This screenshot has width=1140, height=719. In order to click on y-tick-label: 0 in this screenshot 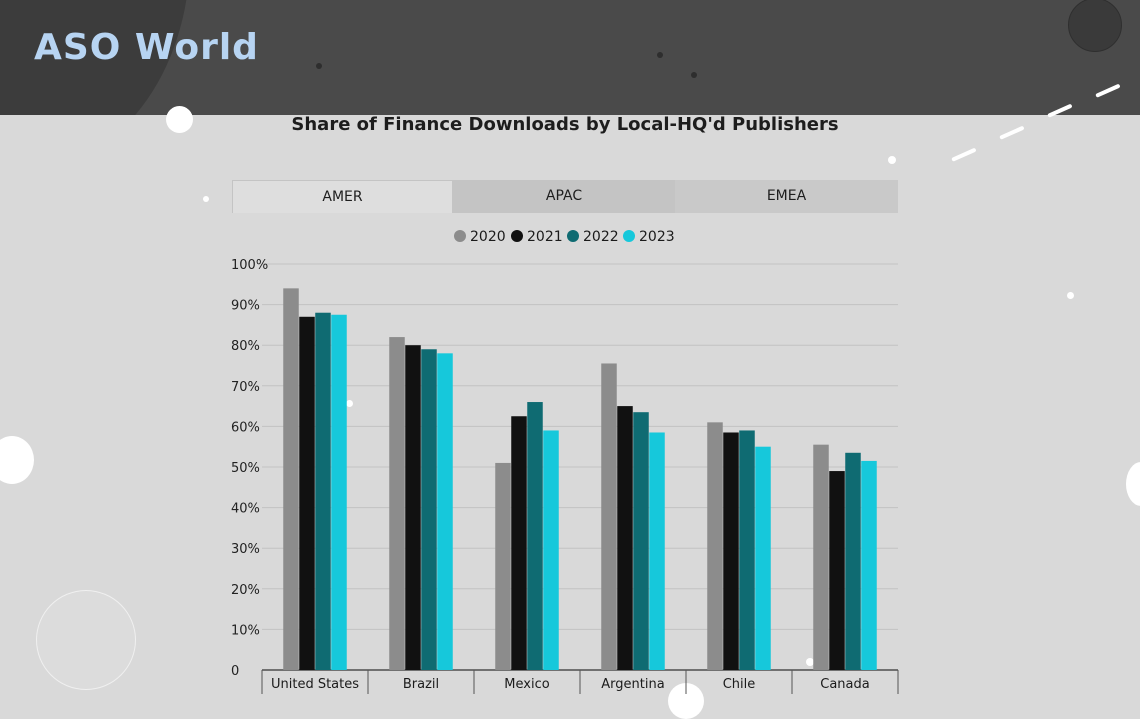, I will do `click(235, 671)`.